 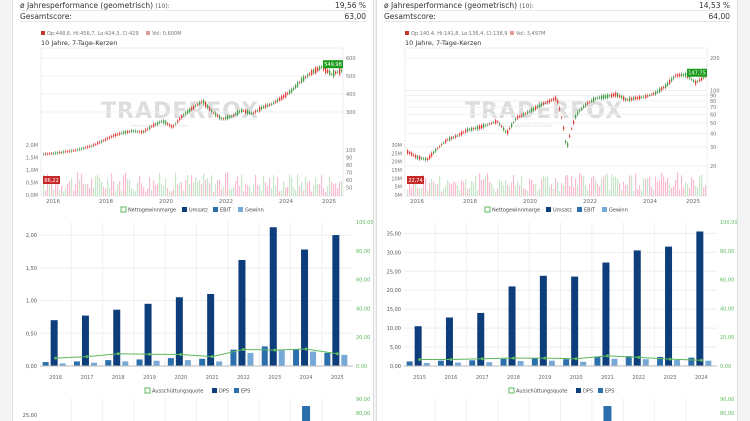 What do you see at coordinates (87, 5) in the screenshot?
I see `metric-label: ø Jahresperformance (geometrisch)` at bounding box center [87, 5].